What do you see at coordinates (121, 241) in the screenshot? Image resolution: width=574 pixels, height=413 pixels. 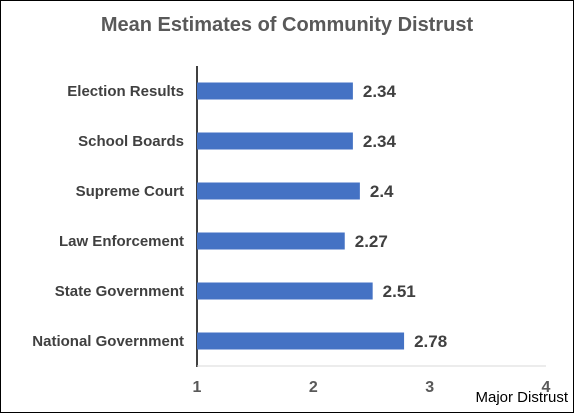 I see `category-label: Law Enforcement` at bounding box center [121, 241].